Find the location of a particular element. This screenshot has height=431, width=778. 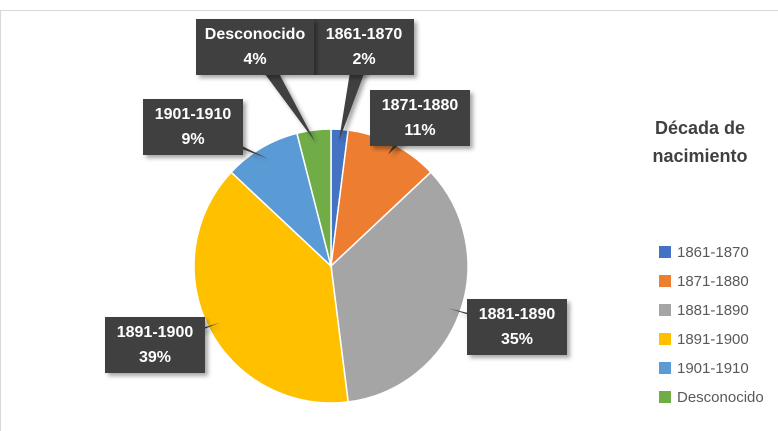

legend-label: 1881-1890 is located at coordinates (713, 310).